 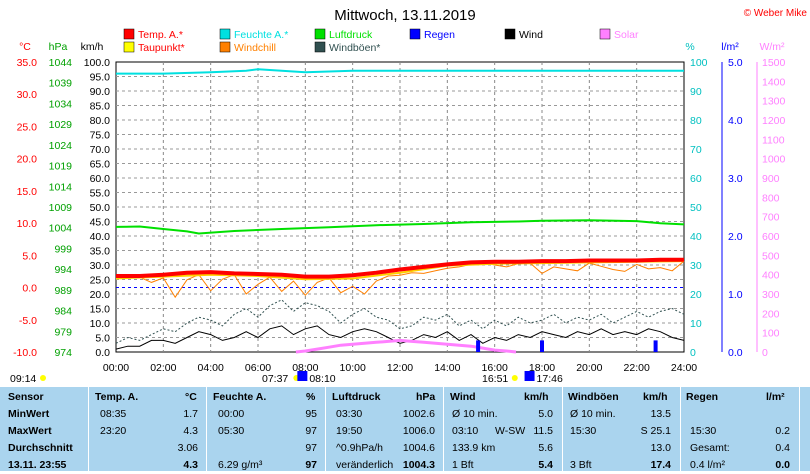 I want to click on pressure-tick-label: 1009, so click(x=61, y=208).